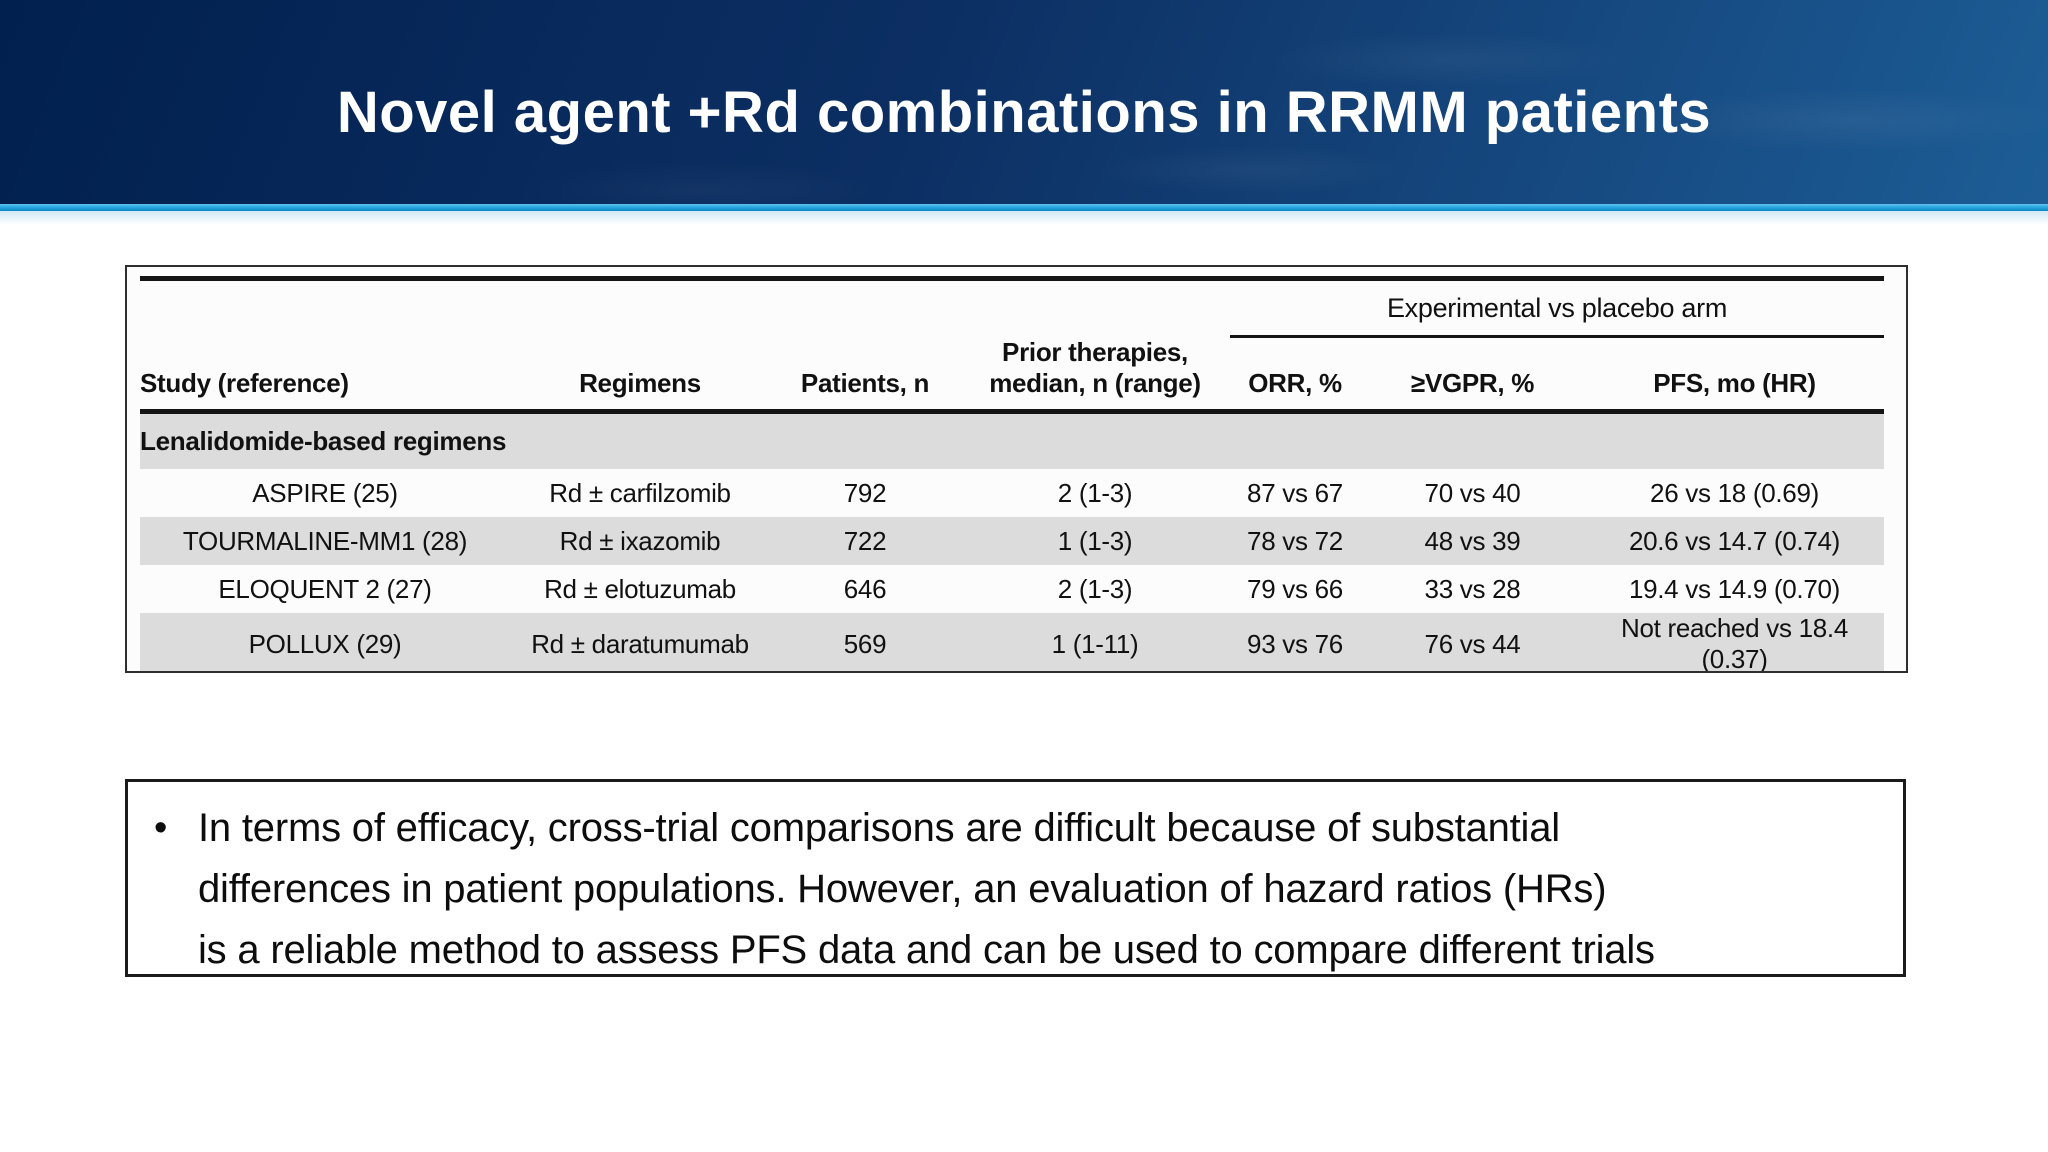 The width and height of the screenshot is (2048, 1152). Describe the element at coordinates (1295, 642) in the screenshot. I see `cell-orr: 93 vs 76` at that location.